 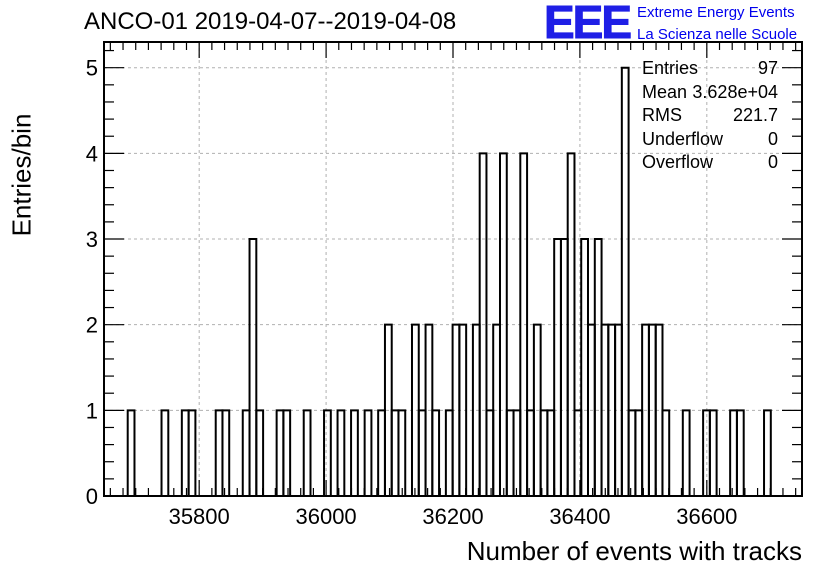 What do you see at coordinates (452, 516) in the screenshot?
I see `x-tick-label: 36200` at bounding box center [452, 516].